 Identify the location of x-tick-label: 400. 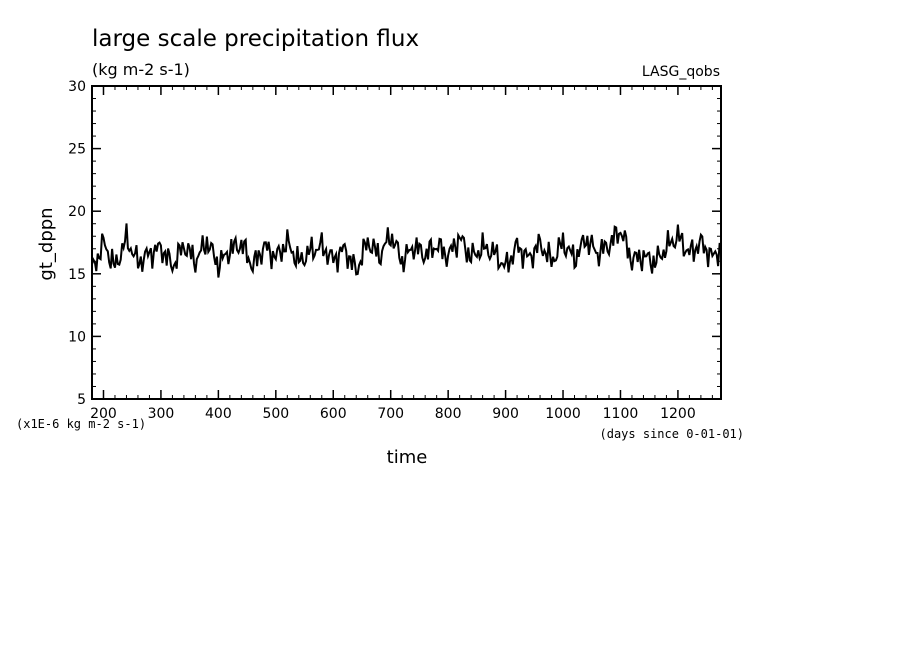
(218, 414).